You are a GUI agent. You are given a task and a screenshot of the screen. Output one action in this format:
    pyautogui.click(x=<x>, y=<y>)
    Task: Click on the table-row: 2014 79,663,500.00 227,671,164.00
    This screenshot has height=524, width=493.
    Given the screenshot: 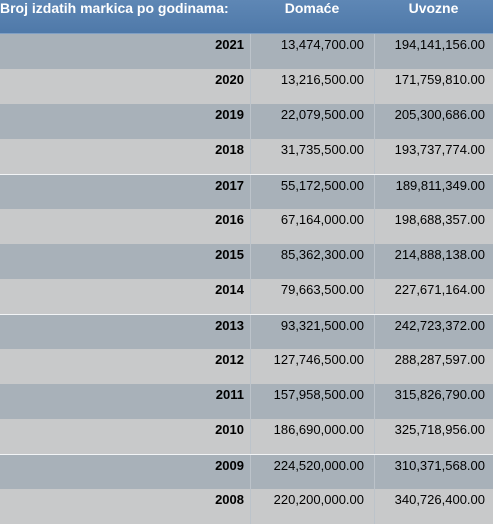 What is the action you would take?
    pyautogui.click(x=246, y=296)
    